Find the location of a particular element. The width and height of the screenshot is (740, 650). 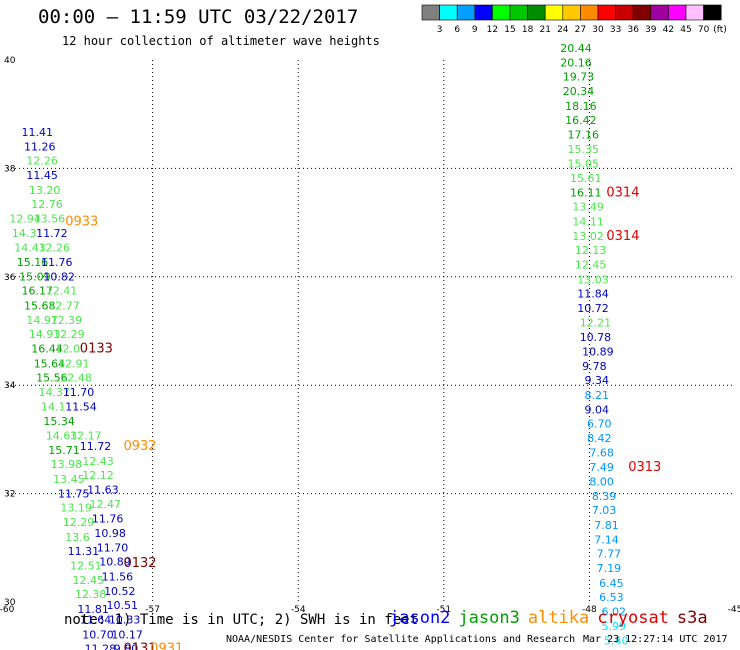

lon-tick-label: -54 is located at coordinates (298, 610).